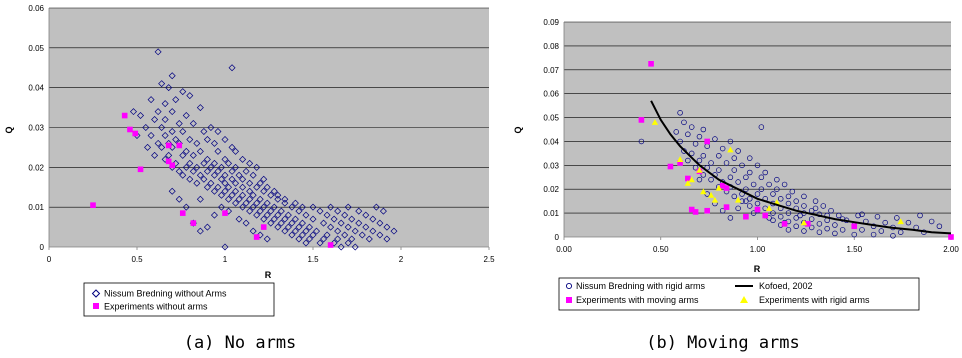 This screenshot has height=358, width=962. I want to click on right-legend-label-kofoed: Kofoed, 2002, so click(786, 286).